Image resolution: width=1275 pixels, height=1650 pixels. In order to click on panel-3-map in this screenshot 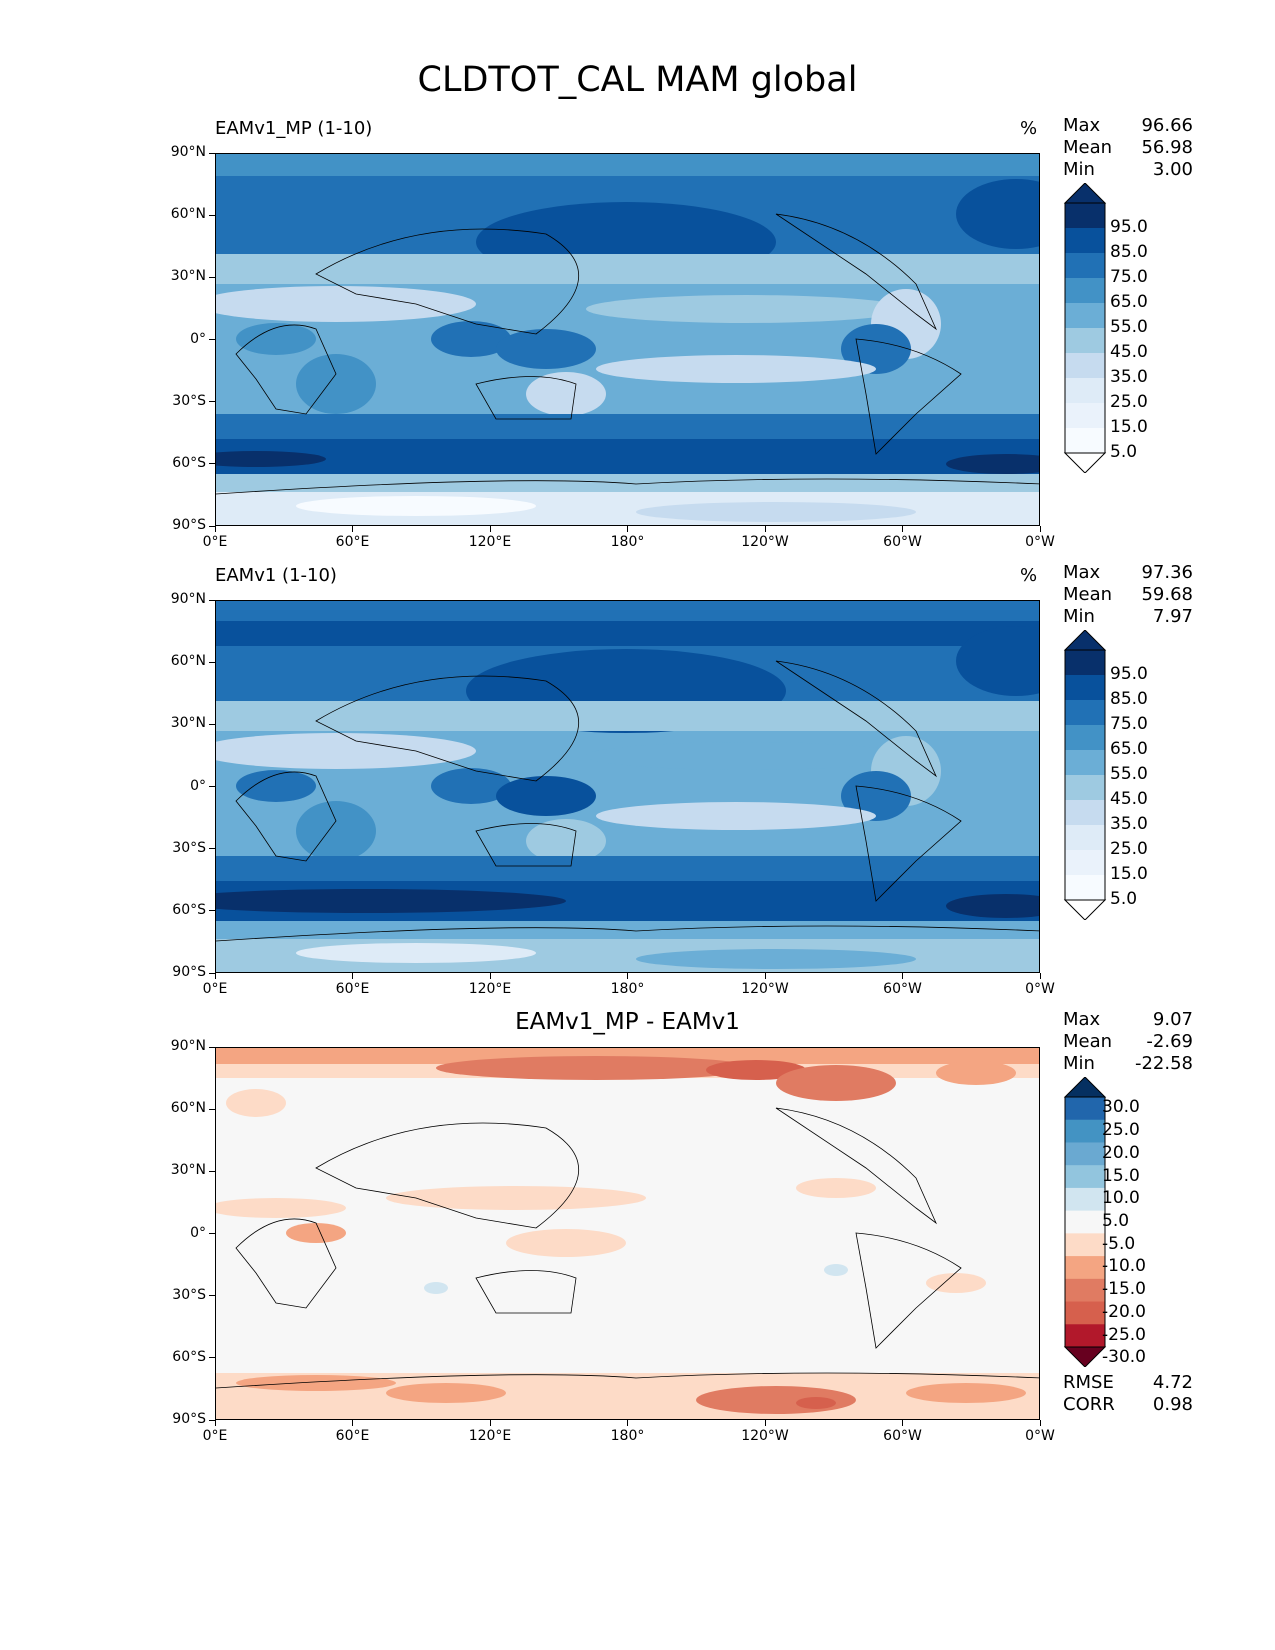, I will do `click(627, 1233)`.